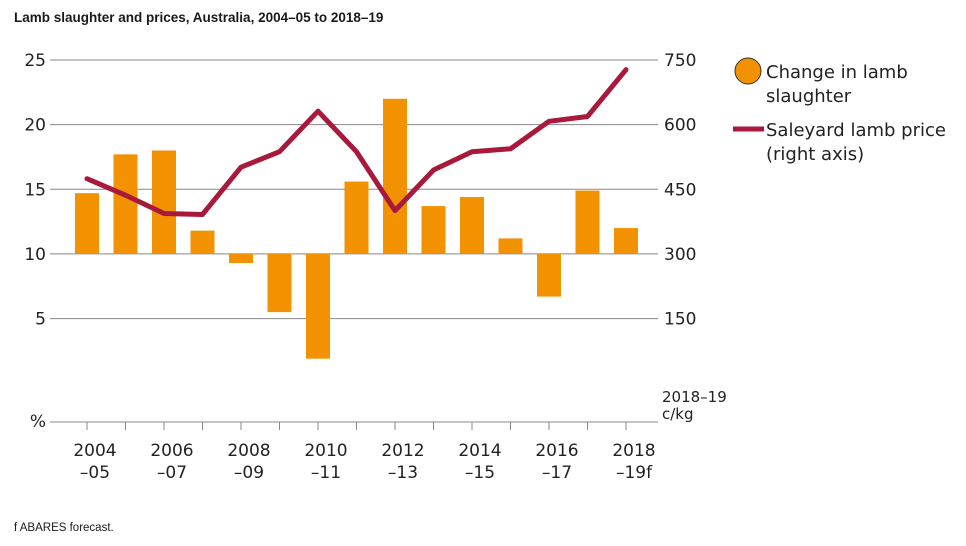 The width and height of the screenshot is (966, 546). I want to click on legend-label-line-line2: (right axis), so click(815, 154).